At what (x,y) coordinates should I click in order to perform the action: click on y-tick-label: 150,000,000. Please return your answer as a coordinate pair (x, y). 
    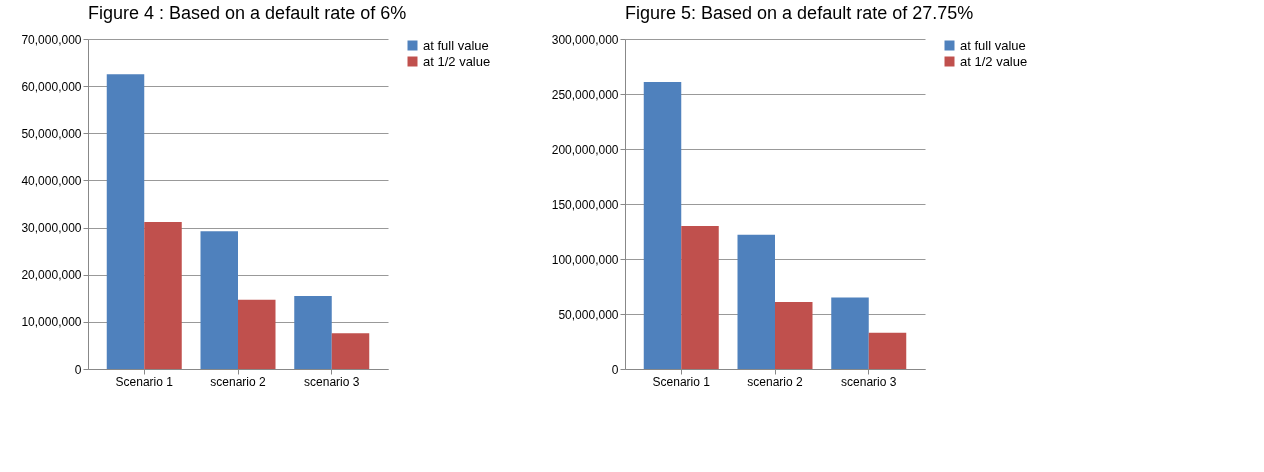
    Looking at the image, I should click on (585, 204).